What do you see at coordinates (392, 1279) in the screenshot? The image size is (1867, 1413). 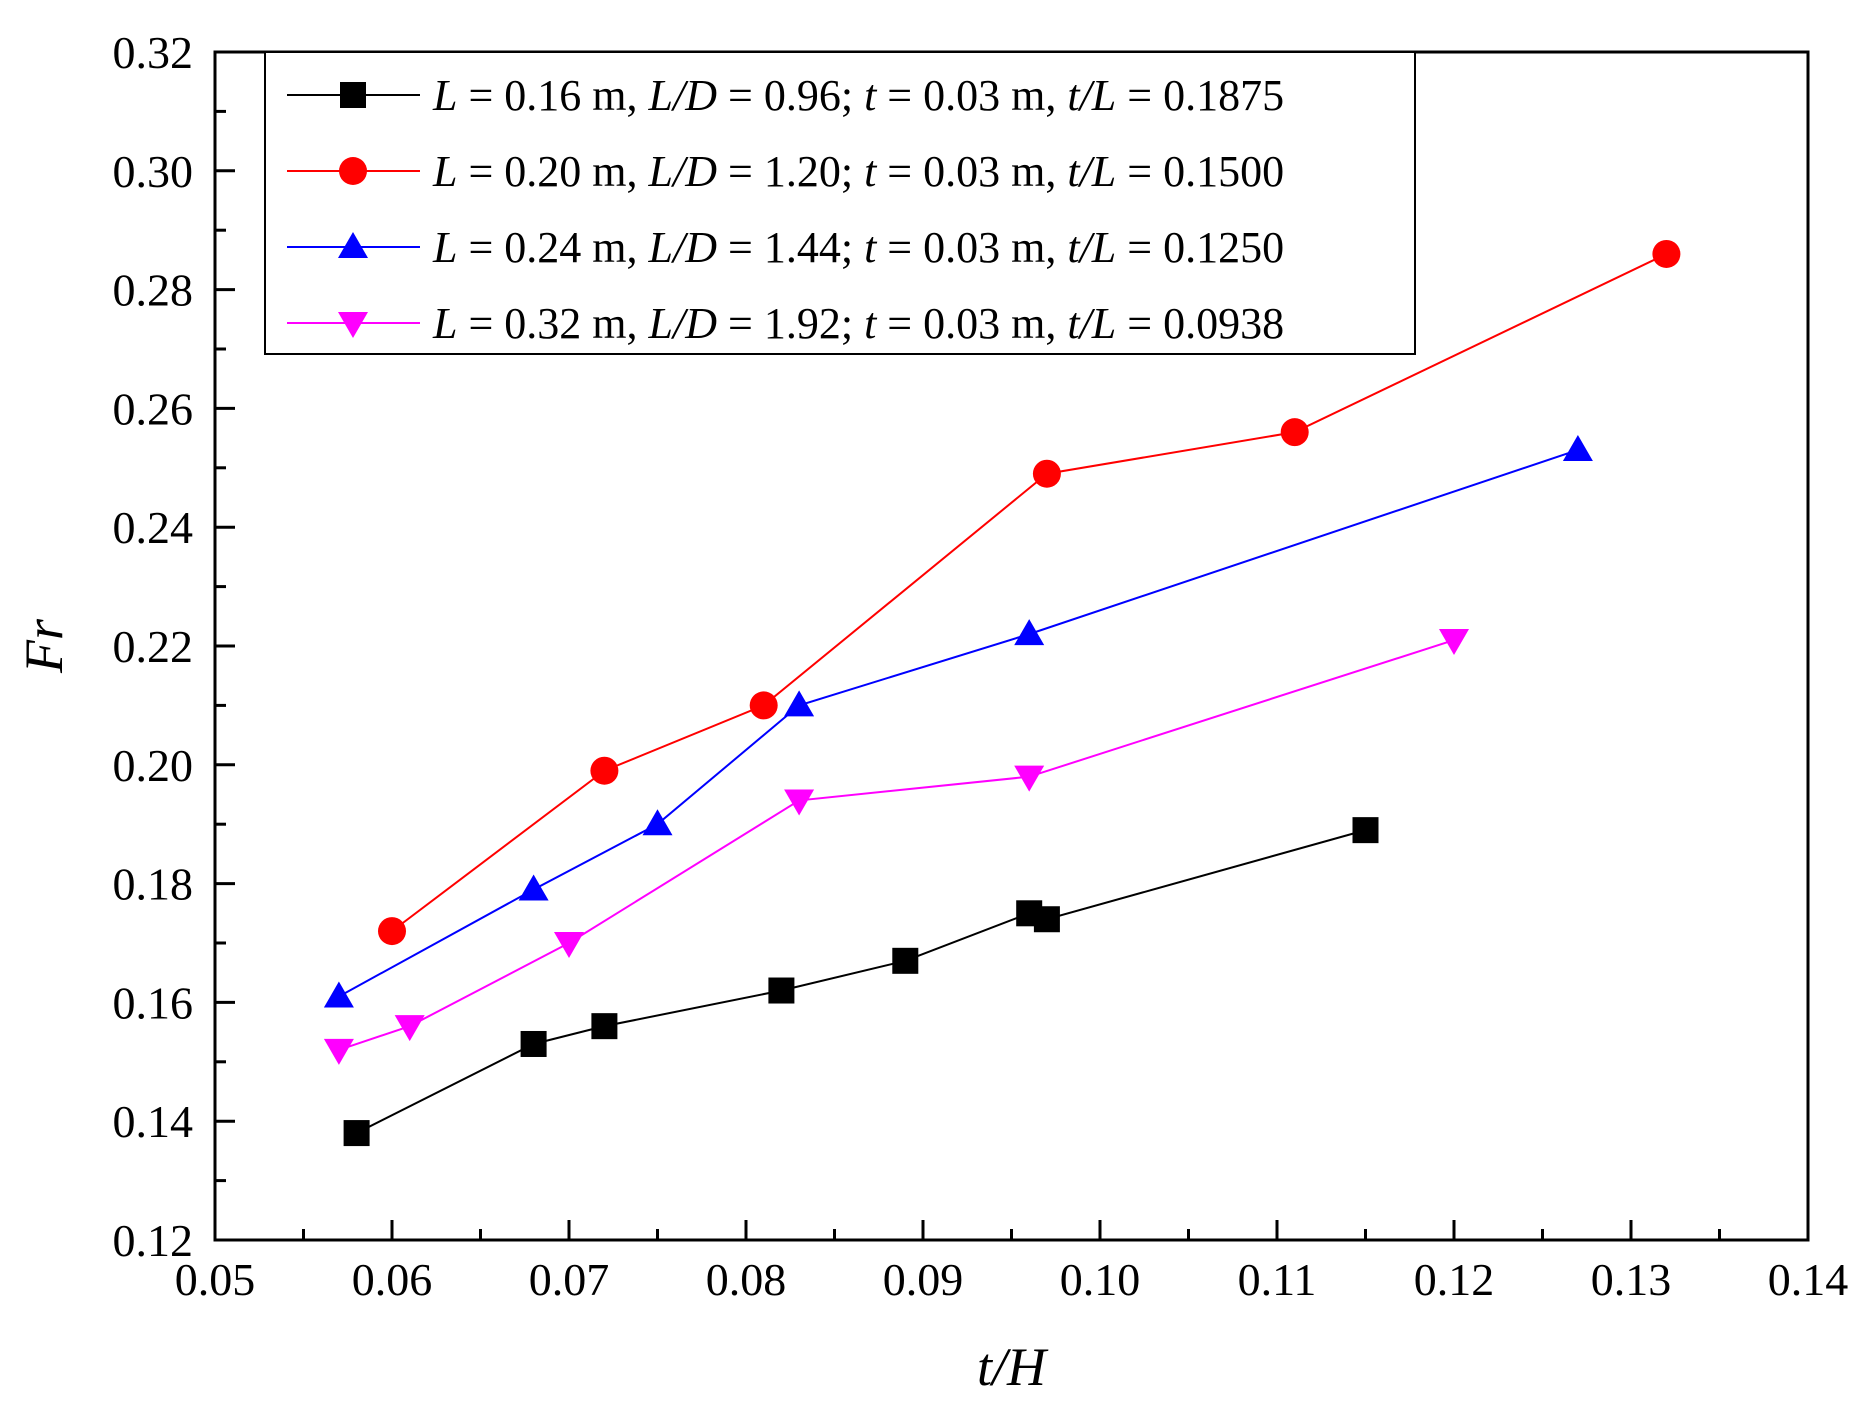 I see `x-tick-label: 0.06` at bounding box center [392, 1279].